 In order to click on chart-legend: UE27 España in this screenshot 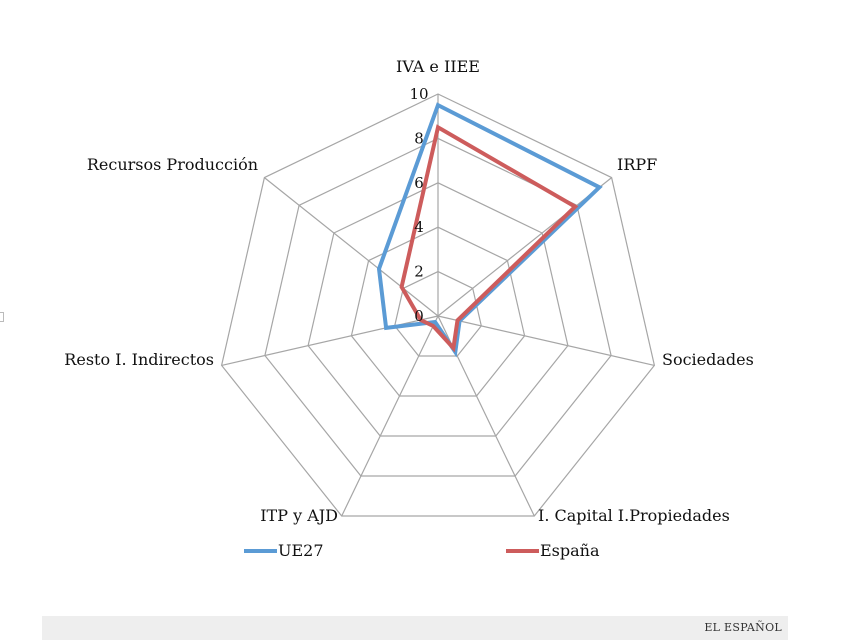, I will do `click(422, 550)`.